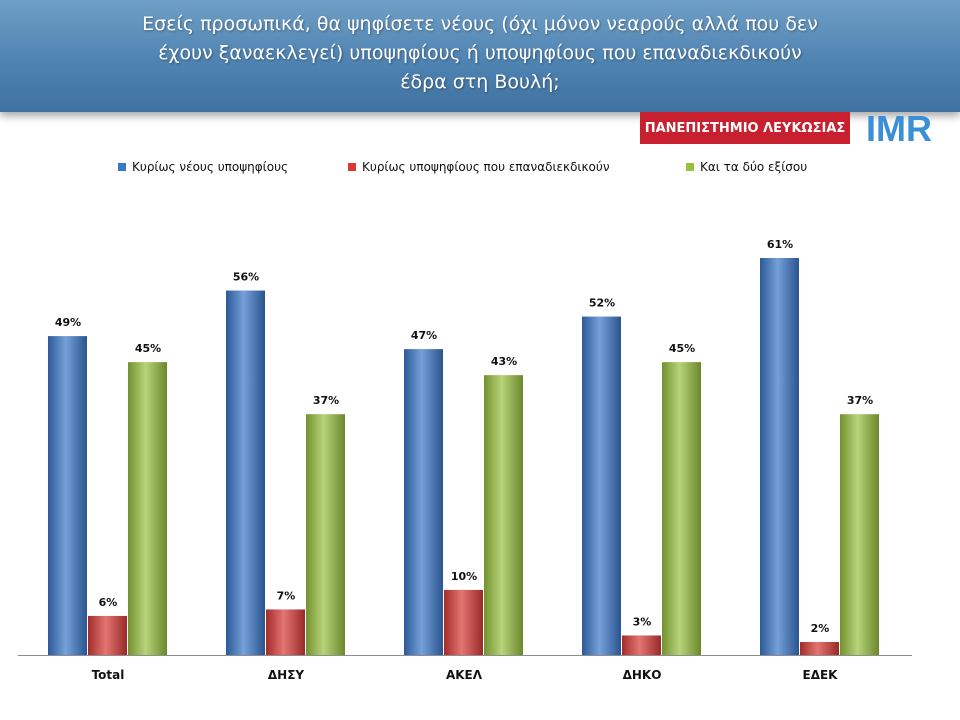 The height and width of the screenshot is (720, 960). I want to click on data-label-ΑΚΕΛ-series-1: 47%, so click(424, 335).